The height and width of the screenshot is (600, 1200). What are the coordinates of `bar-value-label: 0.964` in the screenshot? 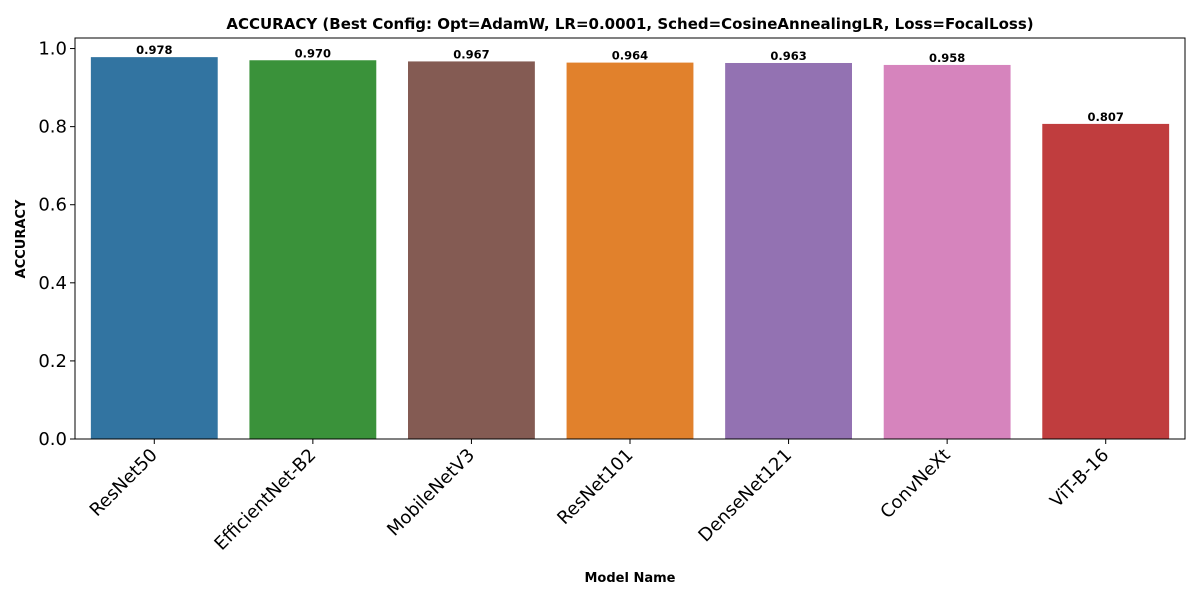 It's located at (630, 56).